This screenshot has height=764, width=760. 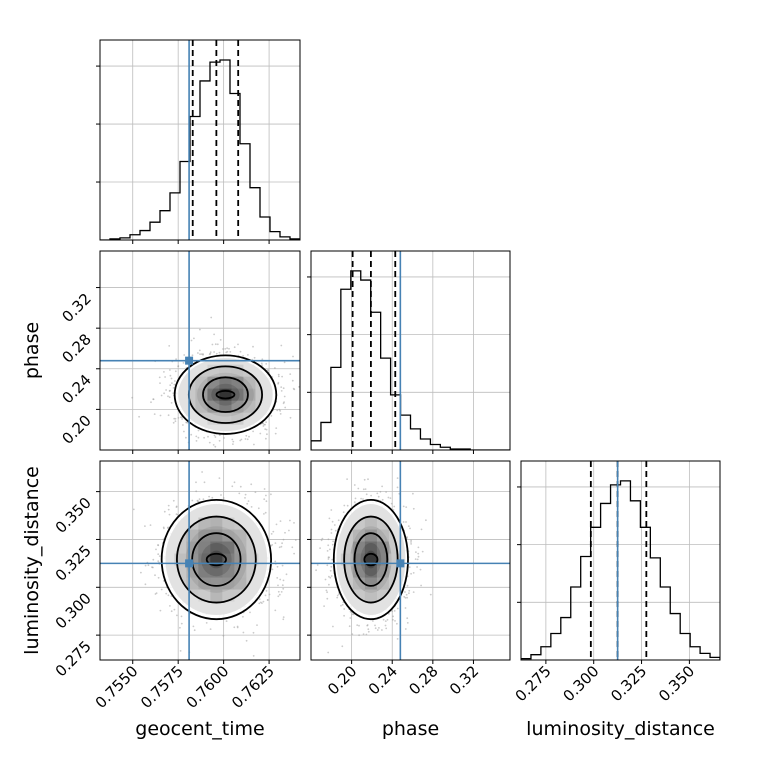 What do you see at coordinates (73, 563) in the screenshot?
I see `y-tick-label-luminosity_distance: 0.325` at bounding box center [73, 563].